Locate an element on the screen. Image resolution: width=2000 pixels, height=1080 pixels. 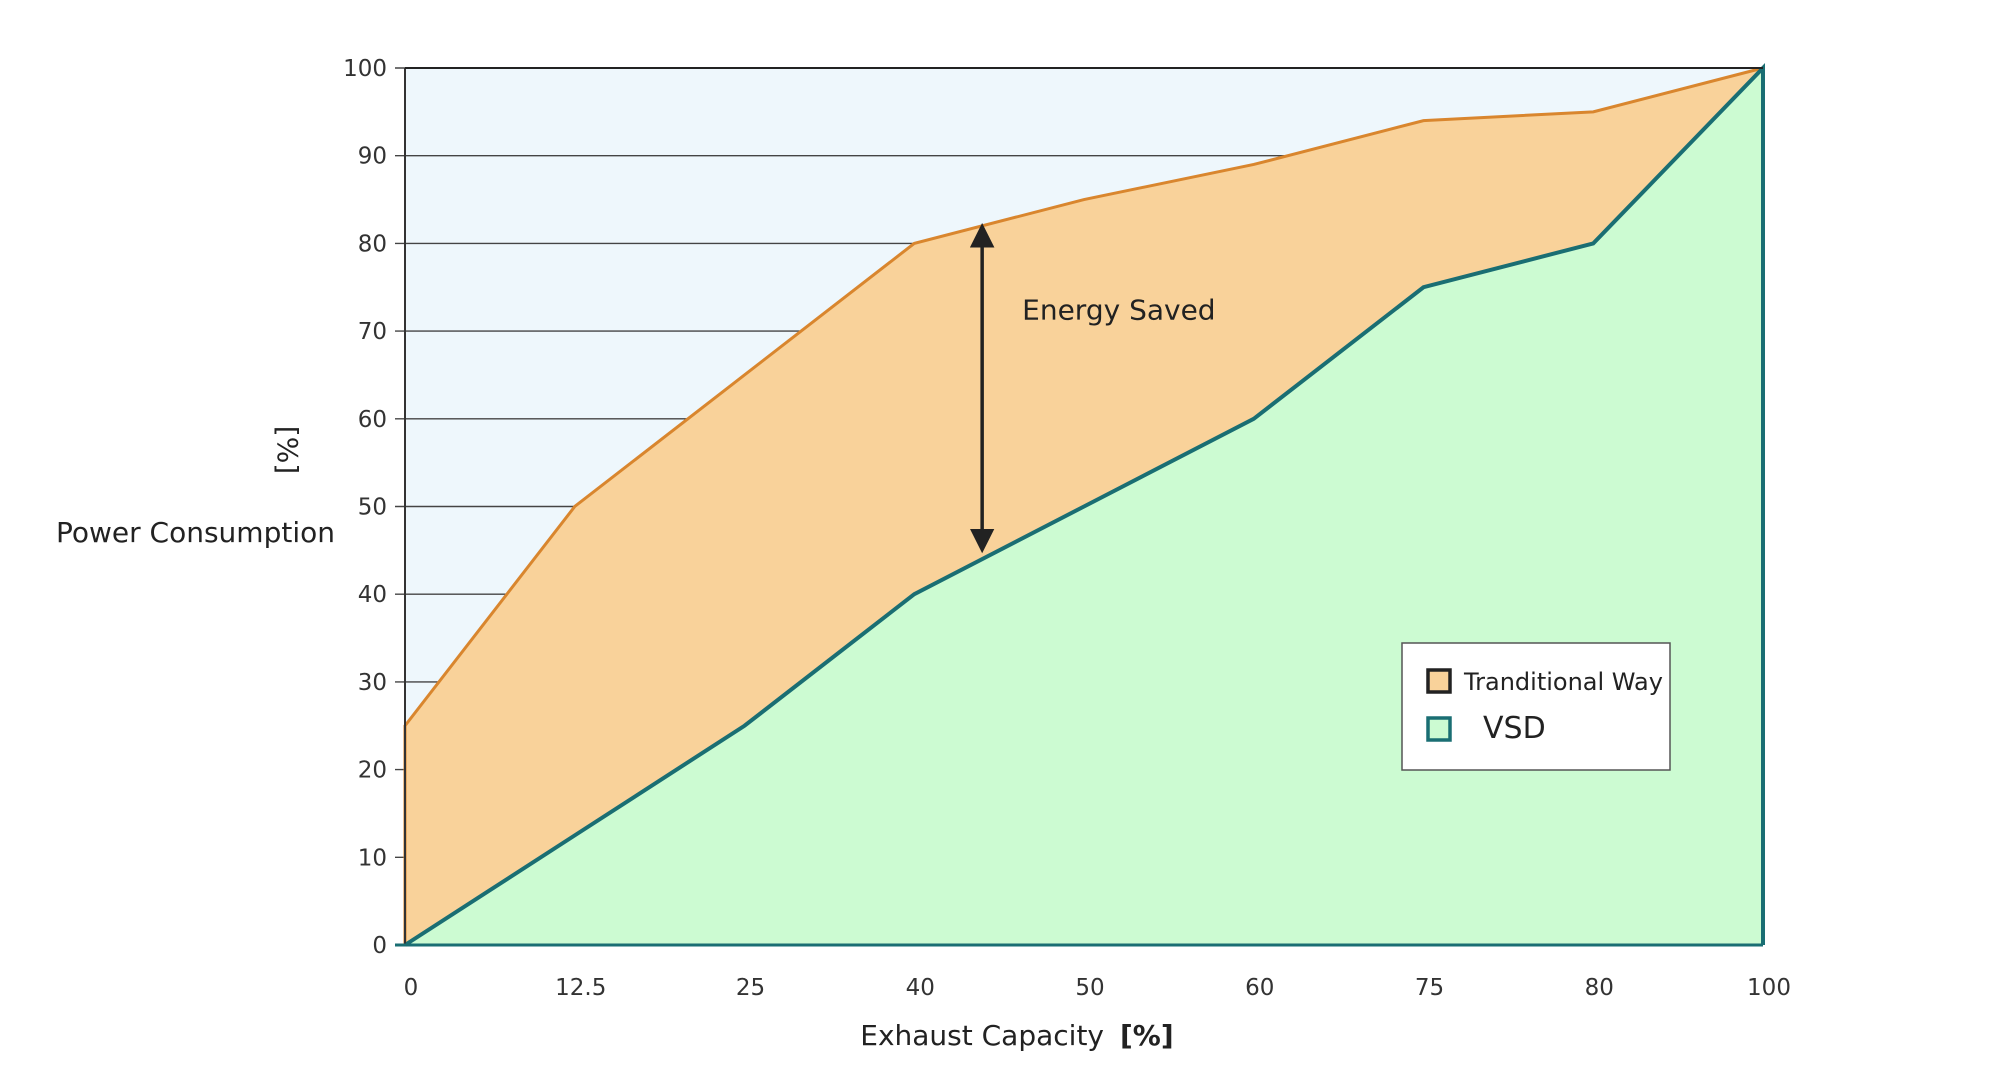
legend-label-vsd: VSD is located at coordinates (1514, 728).